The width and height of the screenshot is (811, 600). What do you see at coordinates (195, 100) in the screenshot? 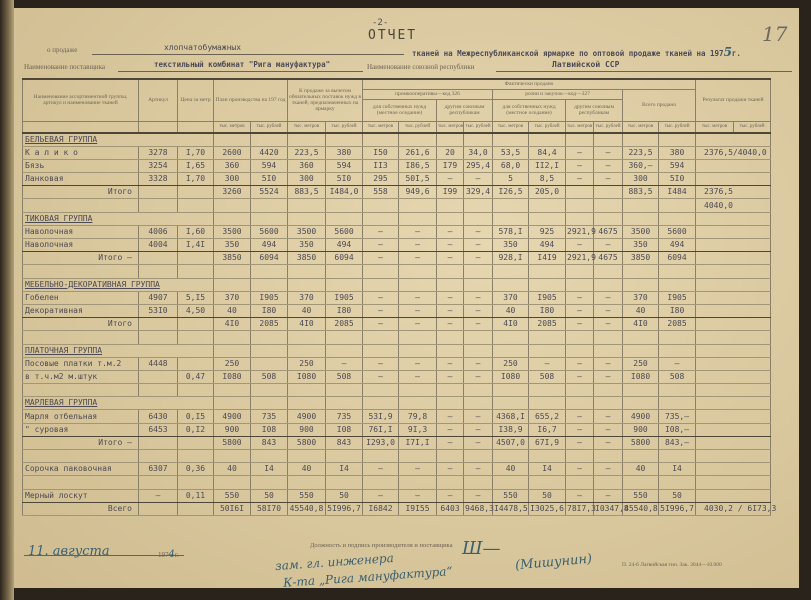
I see `header-price: Цена за метр` at bounding box center [195, 100].